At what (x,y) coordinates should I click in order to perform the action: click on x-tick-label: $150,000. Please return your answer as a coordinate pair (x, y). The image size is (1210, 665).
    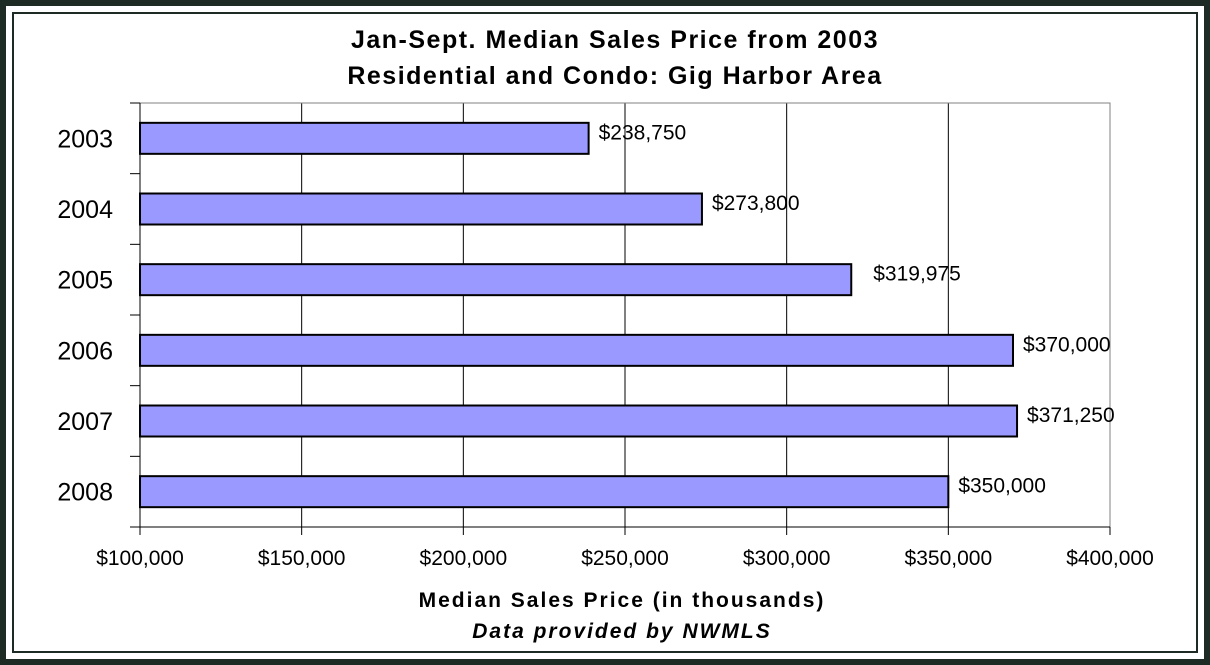
    Looking at the image, I should click on (302, 558).